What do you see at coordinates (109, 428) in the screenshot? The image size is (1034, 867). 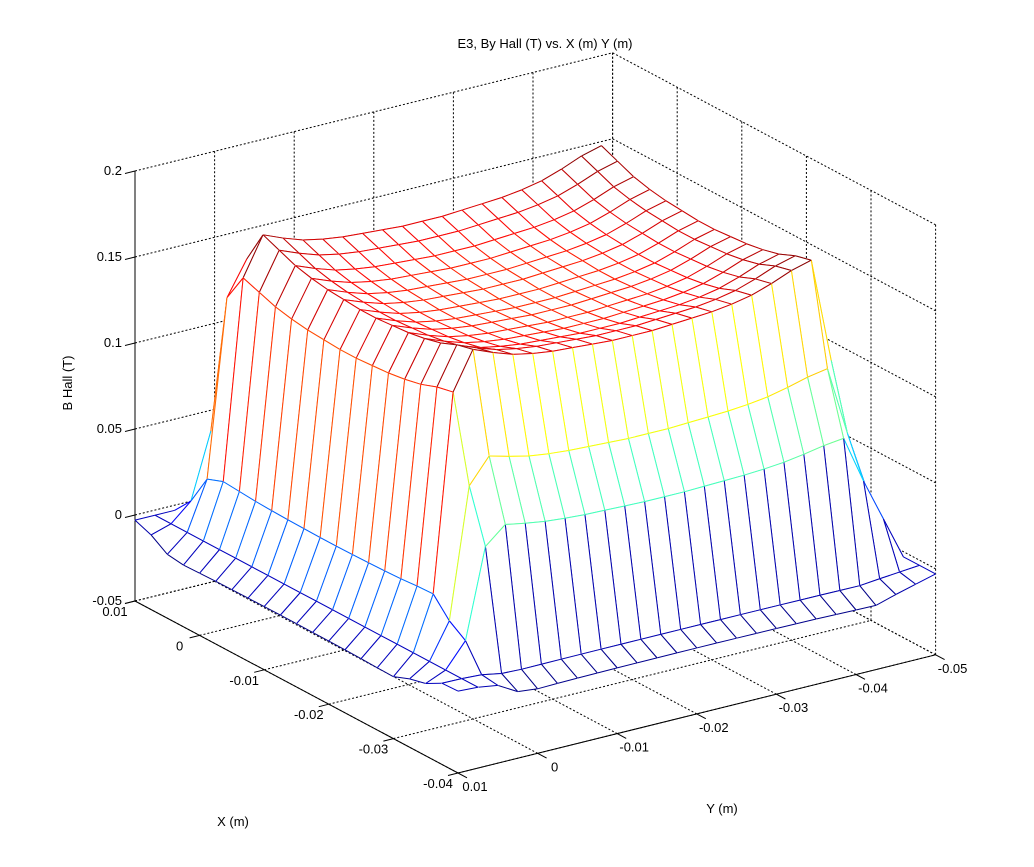 I see `z-tick-label: 0.05` at bounding box center [109, 428].